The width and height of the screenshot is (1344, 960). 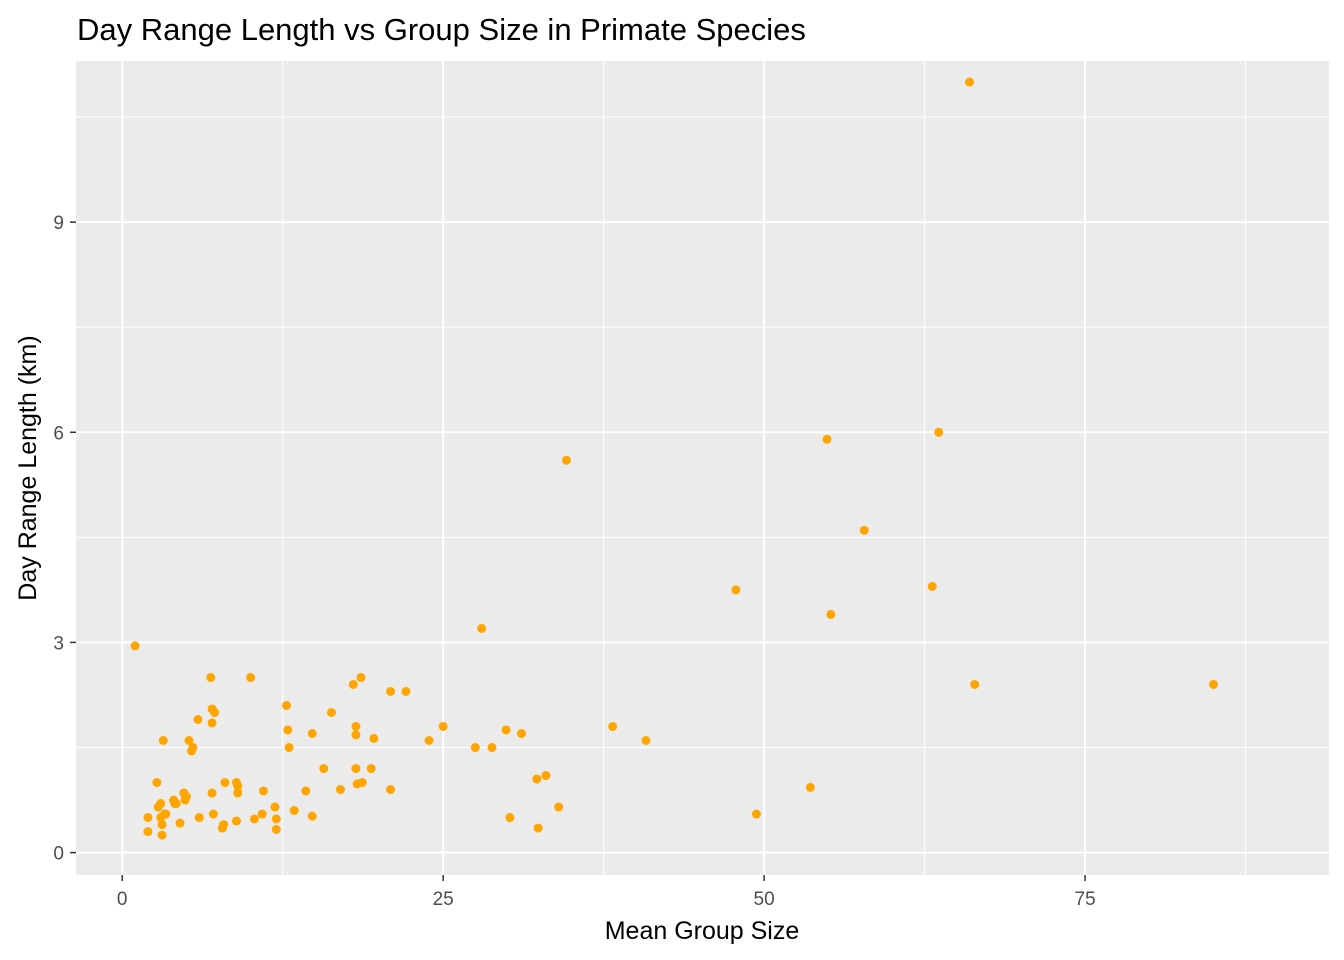 What do you see at coordinates (1085, 899) in the screenshot?
I see `x-tick-label: 75` at bounding box center [1085, 899].